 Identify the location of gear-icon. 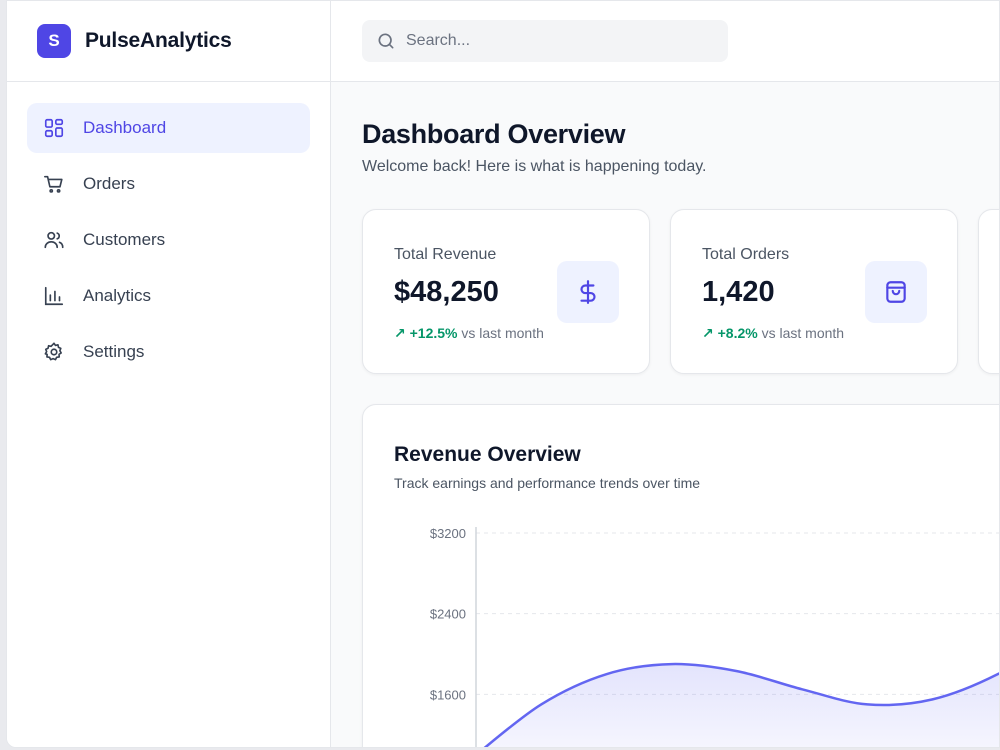
(54, 352).